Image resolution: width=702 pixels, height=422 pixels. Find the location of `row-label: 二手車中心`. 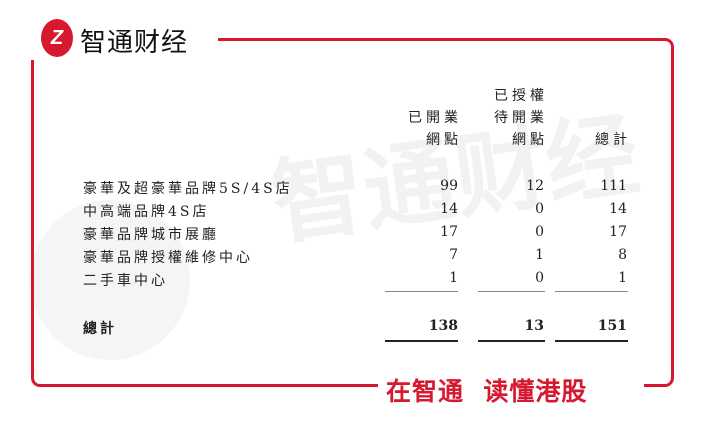

row-label: 二手車中心 is located at coordinates (125, 281).